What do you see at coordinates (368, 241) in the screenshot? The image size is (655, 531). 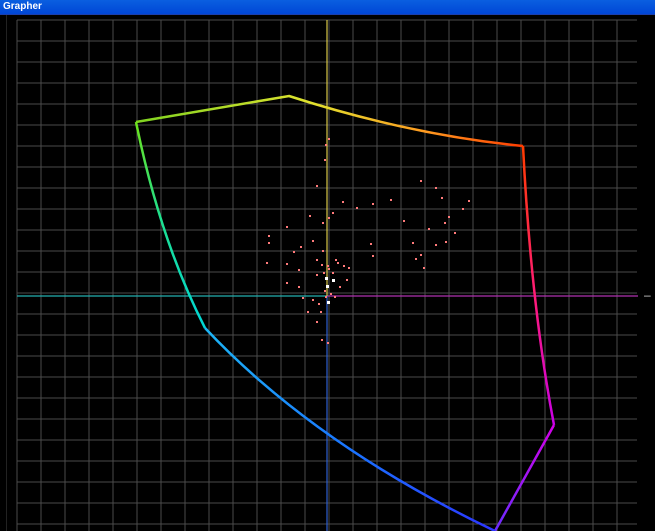 I see `scatter-points` at bounding box center [368, 241].